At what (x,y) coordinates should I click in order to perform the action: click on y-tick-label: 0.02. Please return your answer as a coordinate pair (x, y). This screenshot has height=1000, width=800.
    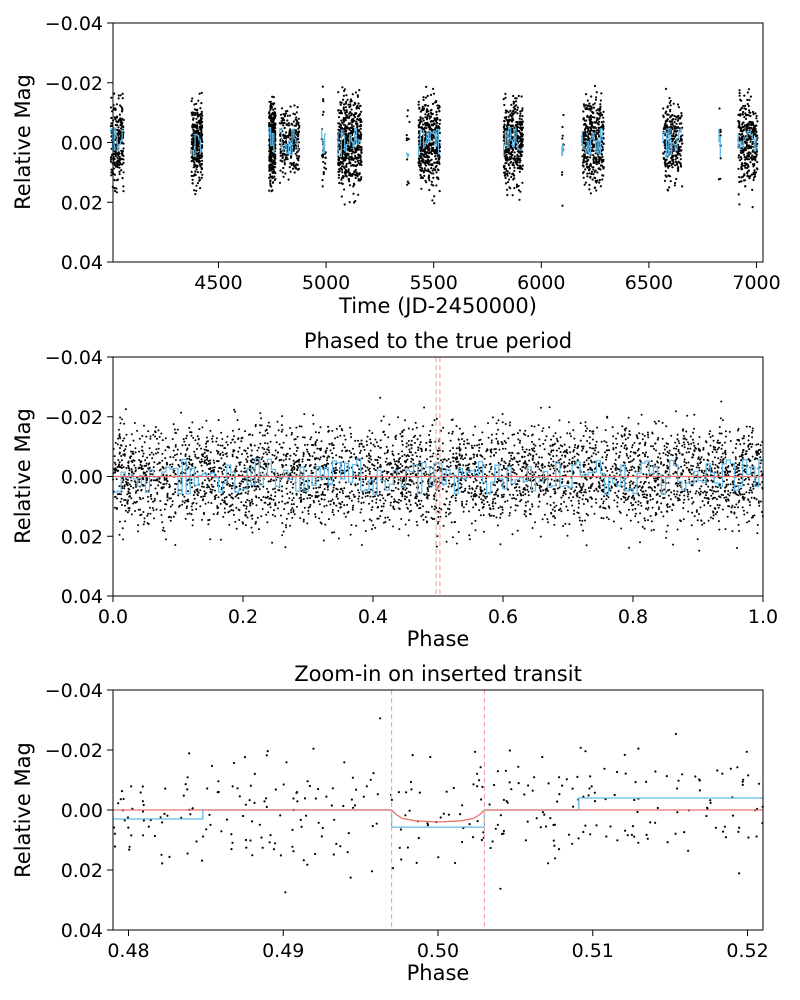
    Looking at the image, I should click on (82, 203).